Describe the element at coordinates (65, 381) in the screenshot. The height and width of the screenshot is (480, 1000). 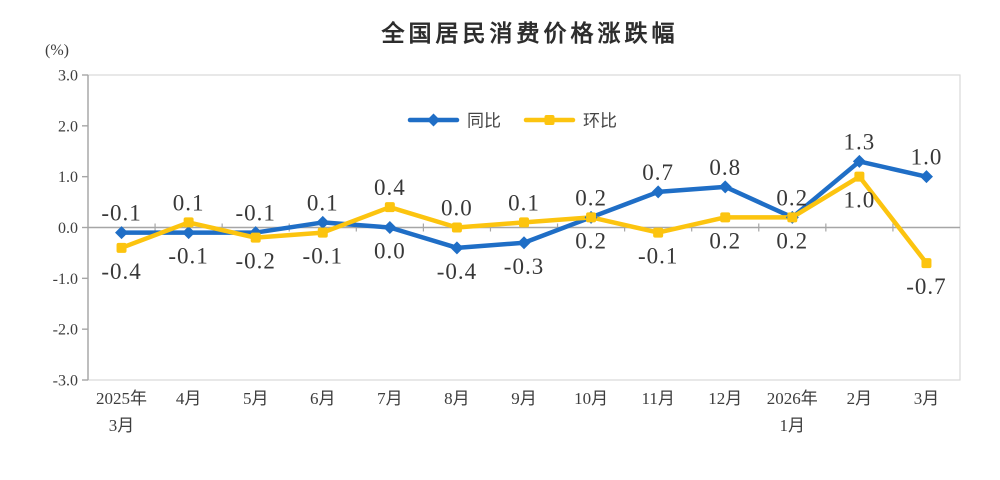
I see `y-tick-label: -3.0` at that location.